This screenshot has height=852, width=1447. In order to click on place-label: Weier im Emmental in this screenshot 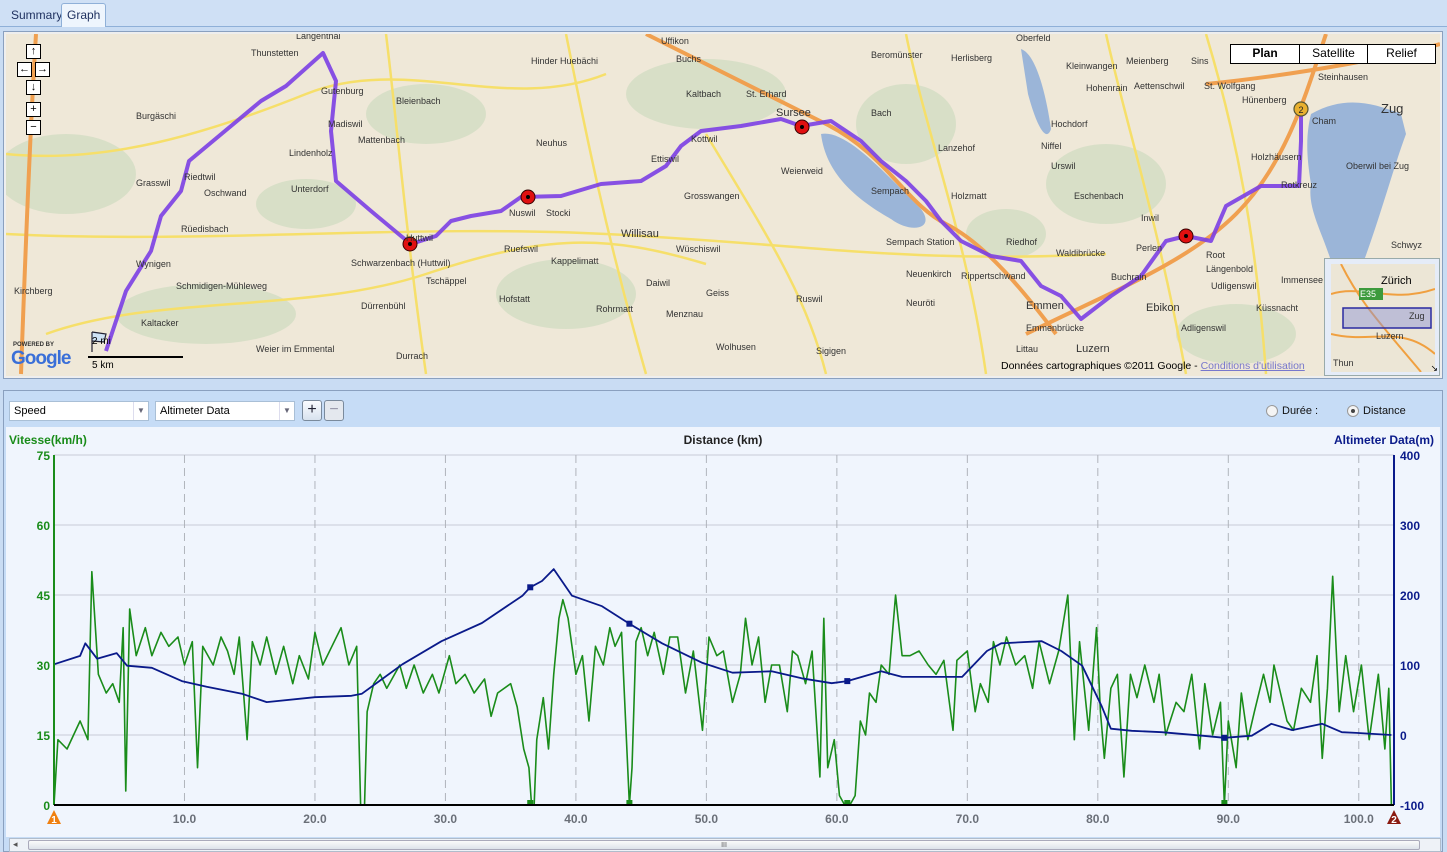, I will do `click(295, 349)`.